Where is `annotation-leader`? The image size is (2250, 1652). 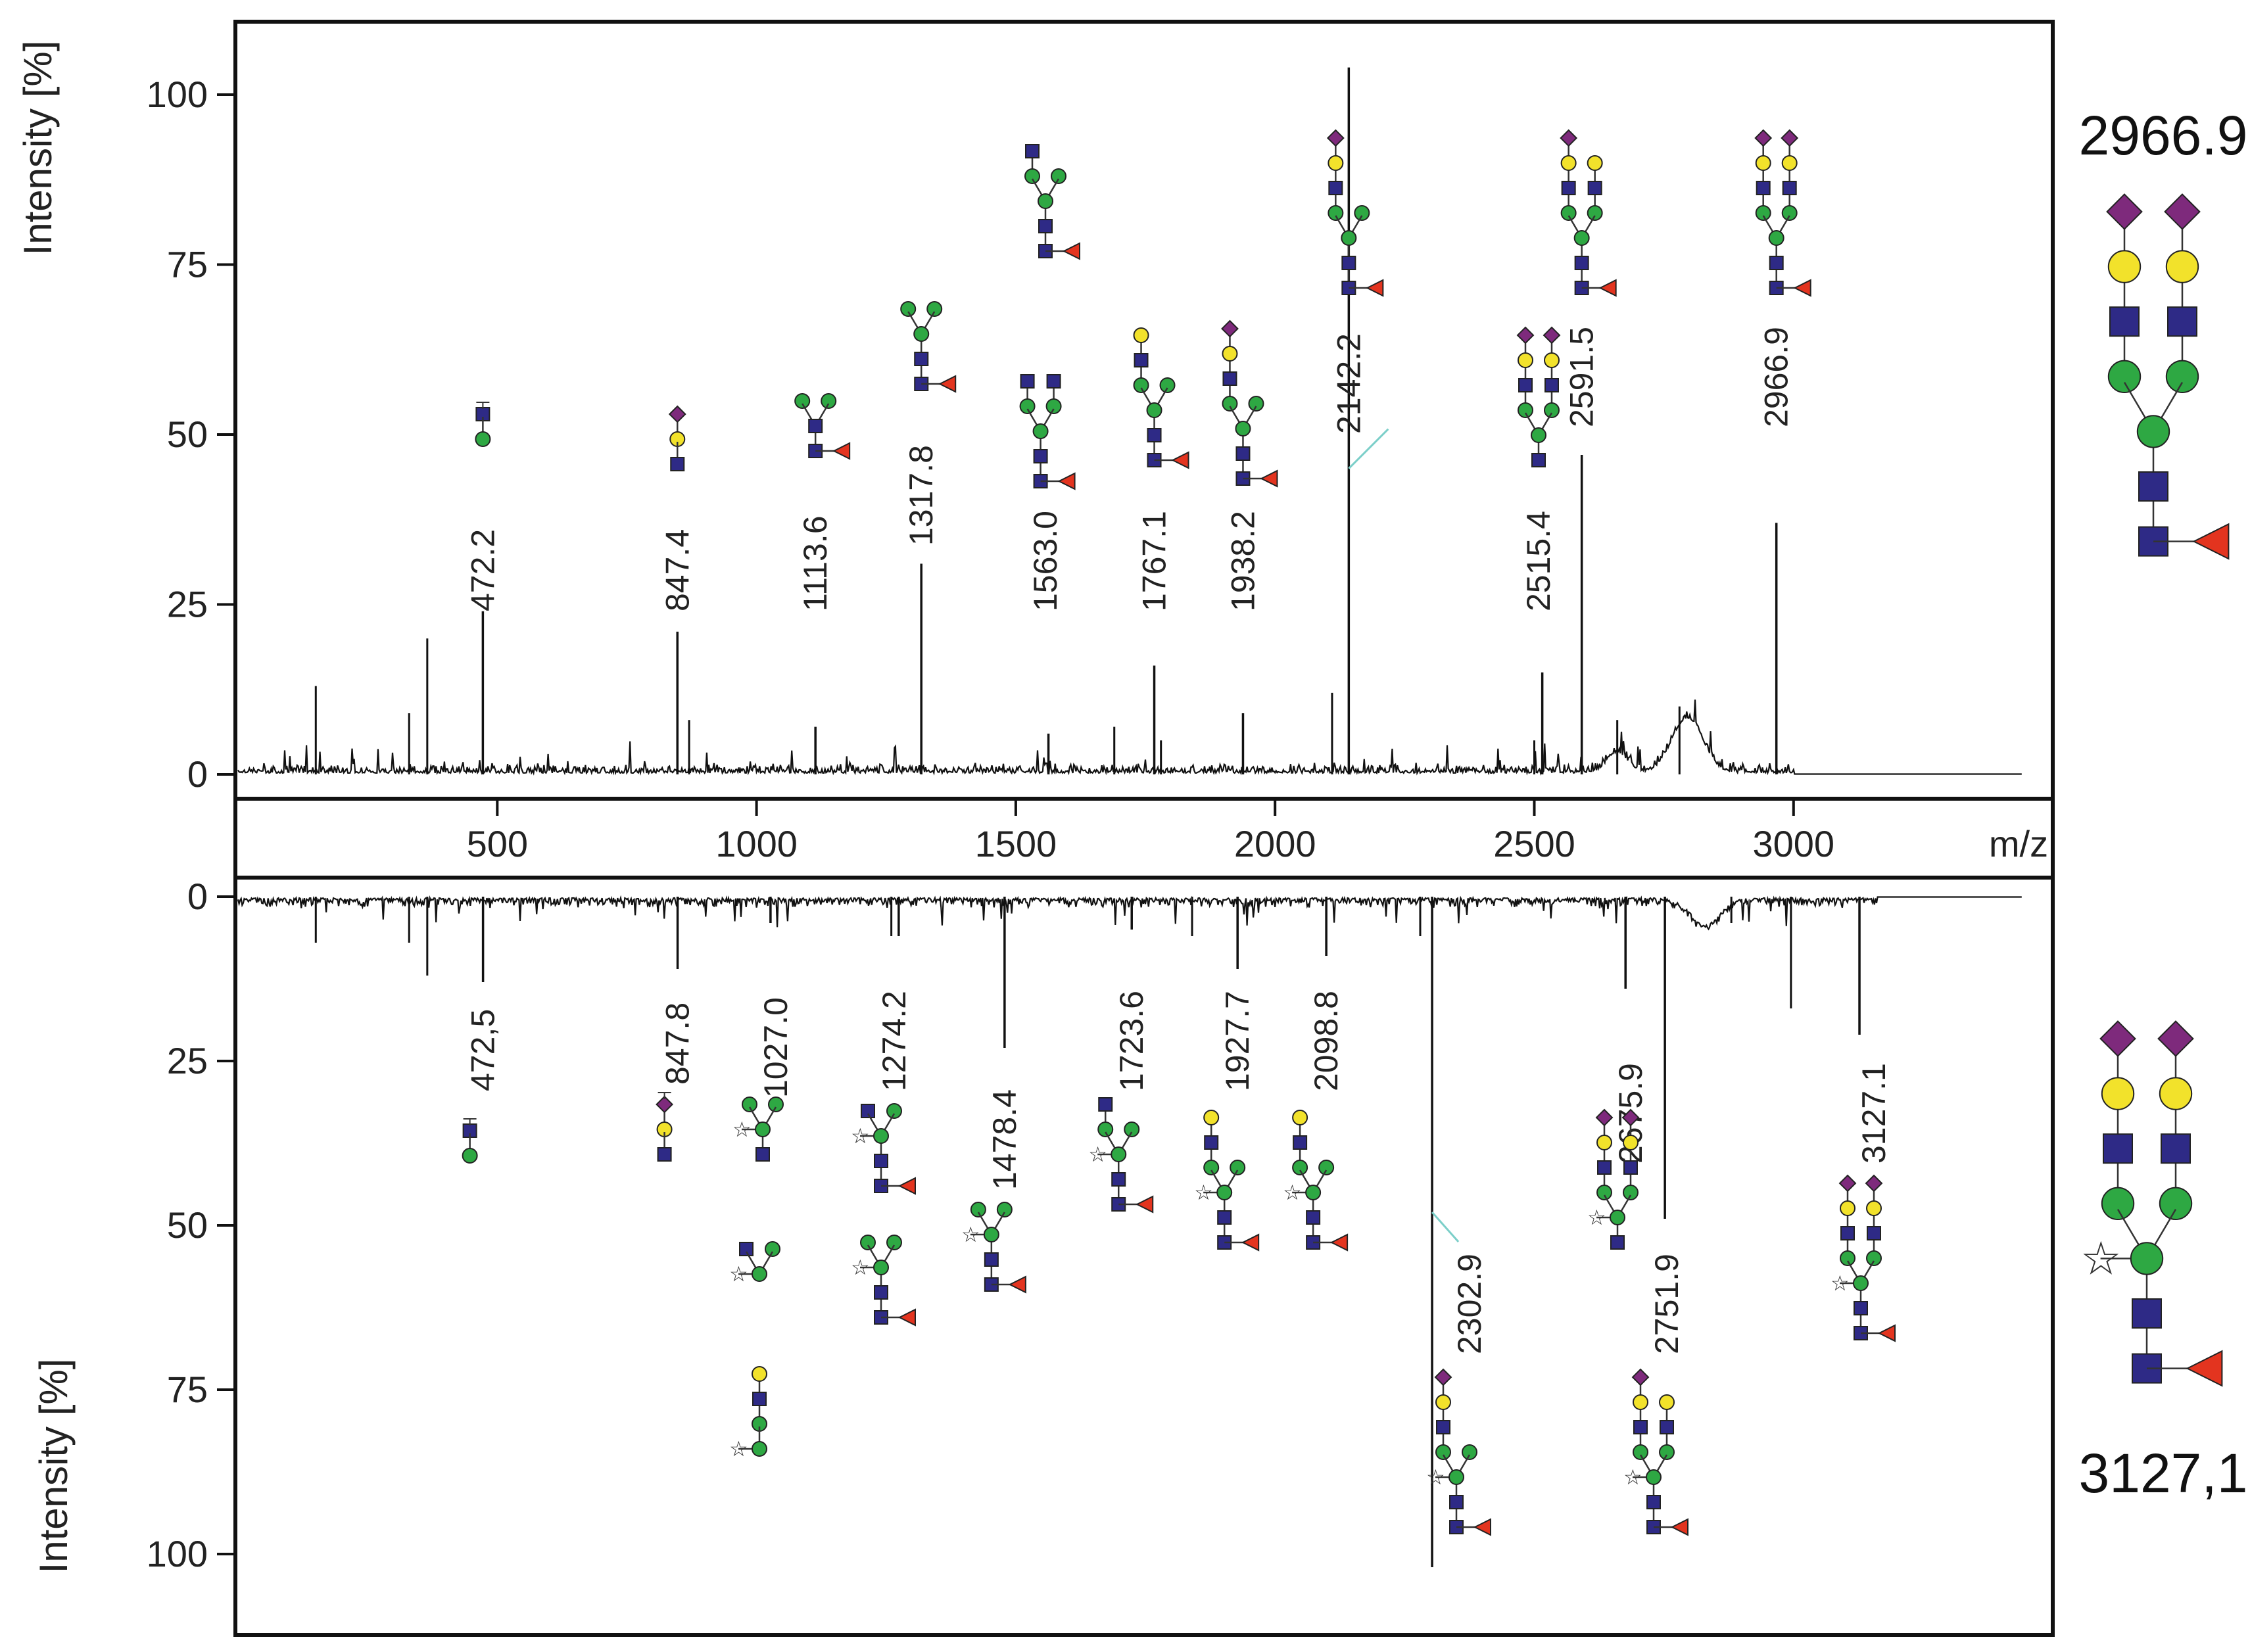
annotation-leader is located at coordinates (1368, 448).